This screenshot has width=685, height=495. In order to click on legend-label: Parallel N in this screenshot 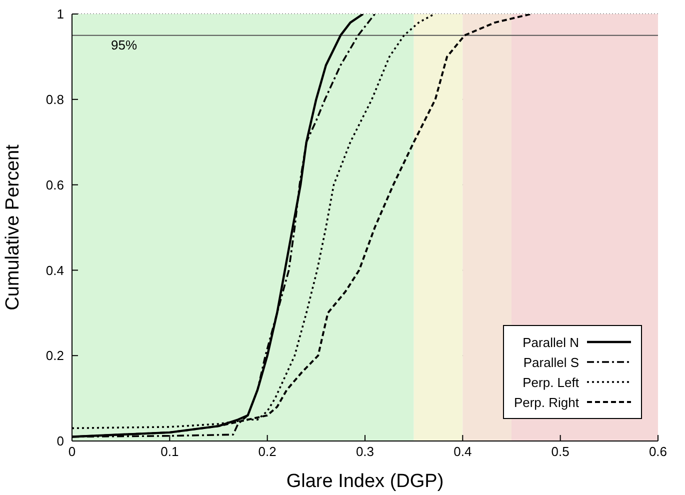, I will do `click(550, 342)`.